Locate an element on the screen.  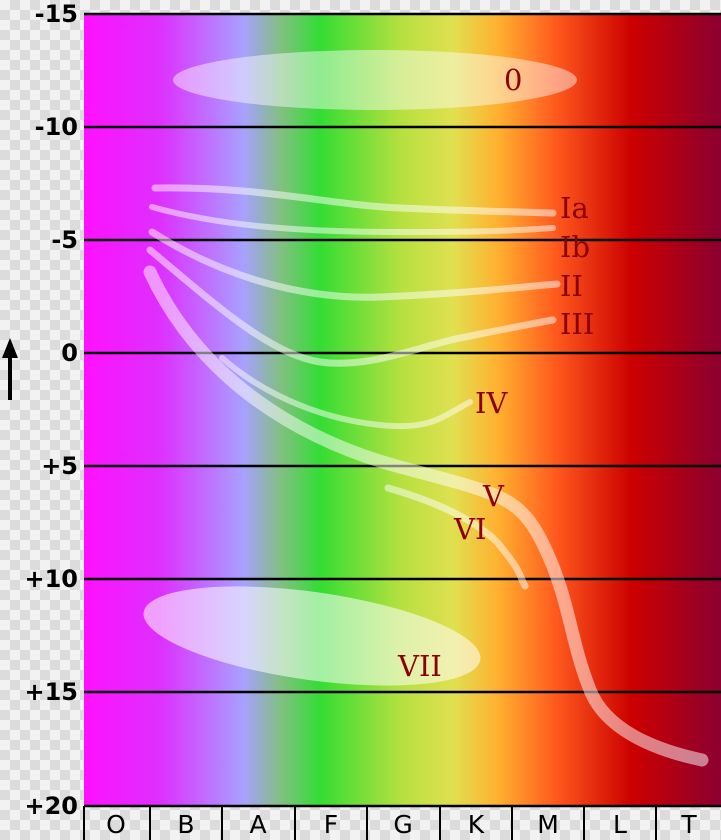
class-VII-region is located at coordinates (312, 636).